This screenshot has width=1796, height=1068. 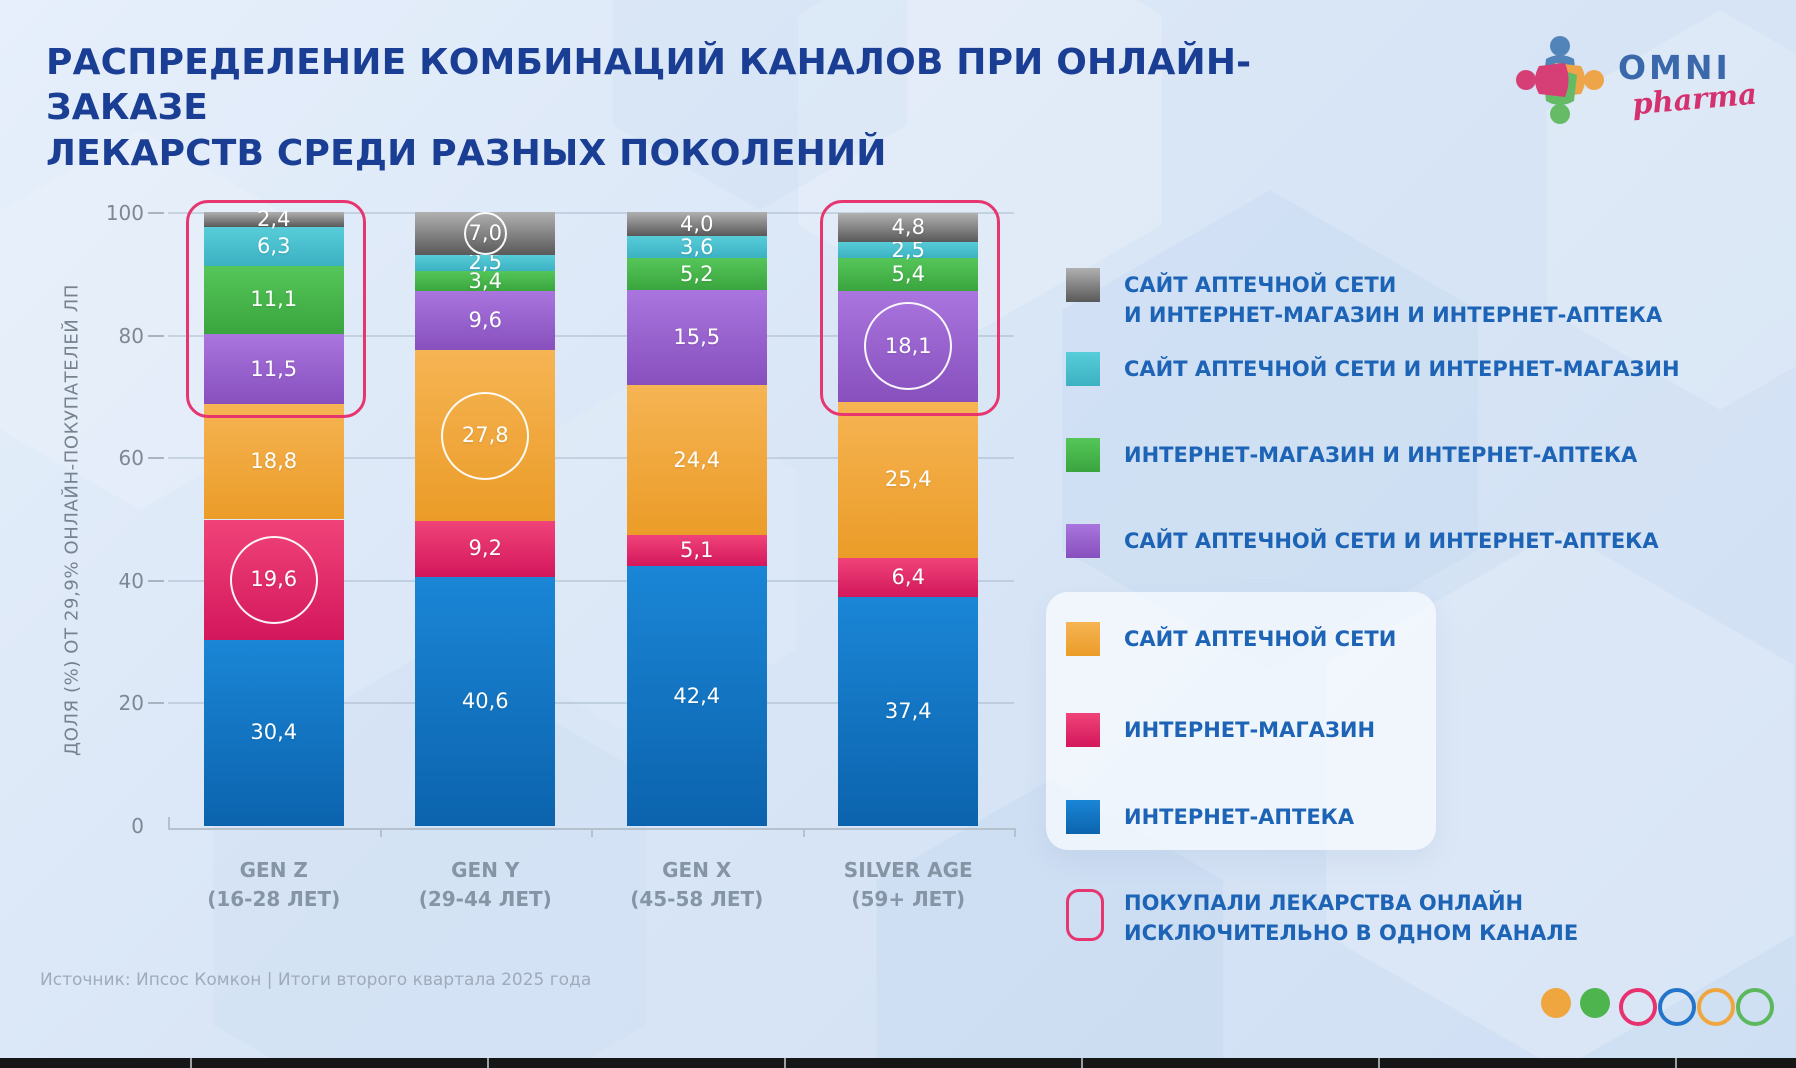 I want to click on exclusive-highlight-box, so click(x=275, y=309).